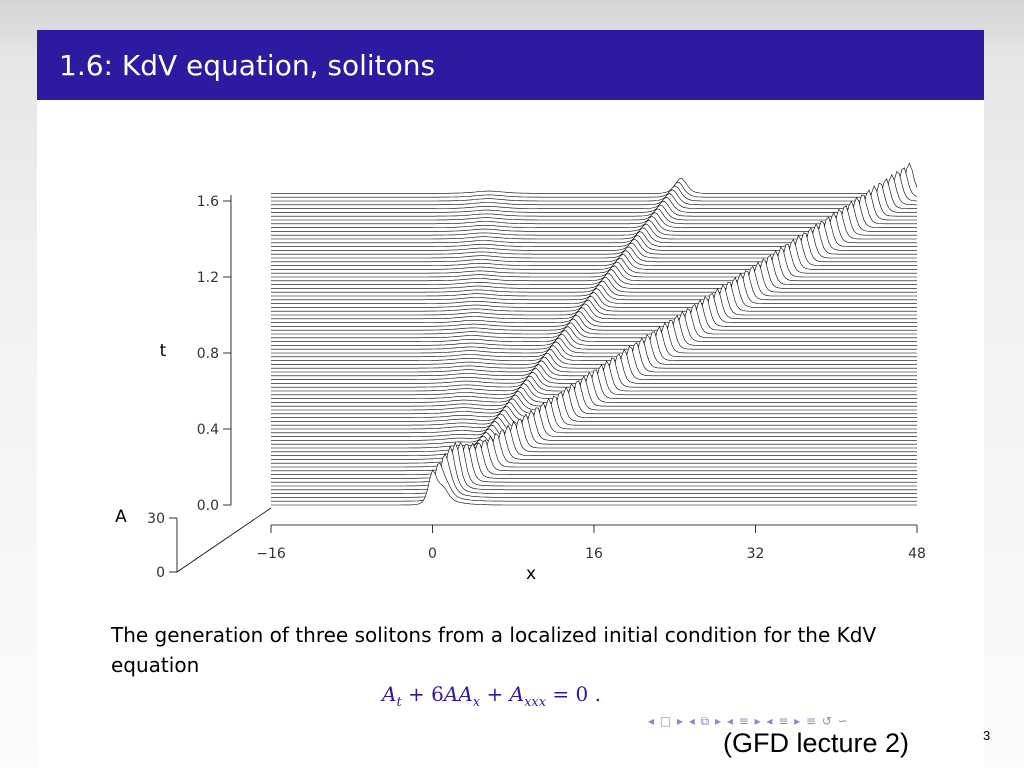 Image resolution: width=1024 pixels, height=768 pixels. Describe the element at coordinates (517, 694) in the screenshot. I see `equation-term-axxx: A` at that location.